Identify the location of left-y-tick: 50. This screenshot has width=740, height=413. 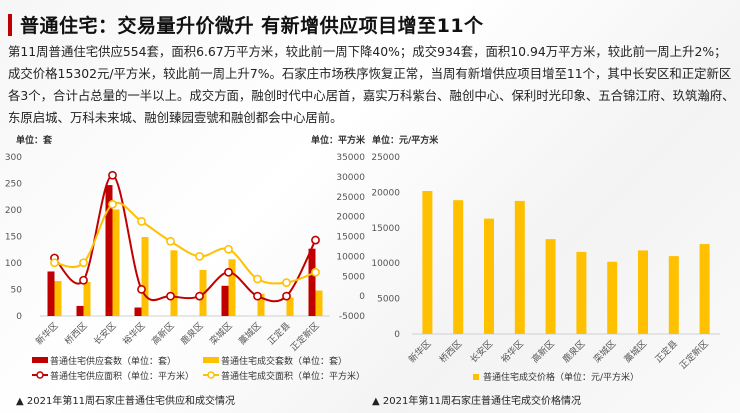
(17, 291).